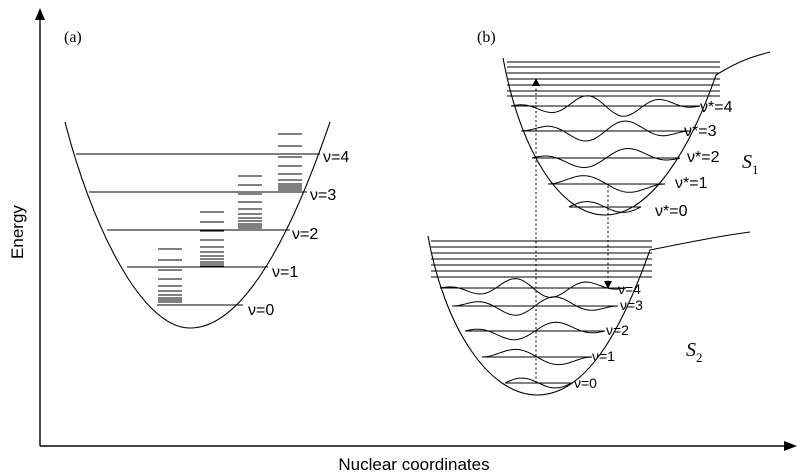 This screenshot has width=802, height=473. I want to click on s2-wavefunctions, so click(533, 333).